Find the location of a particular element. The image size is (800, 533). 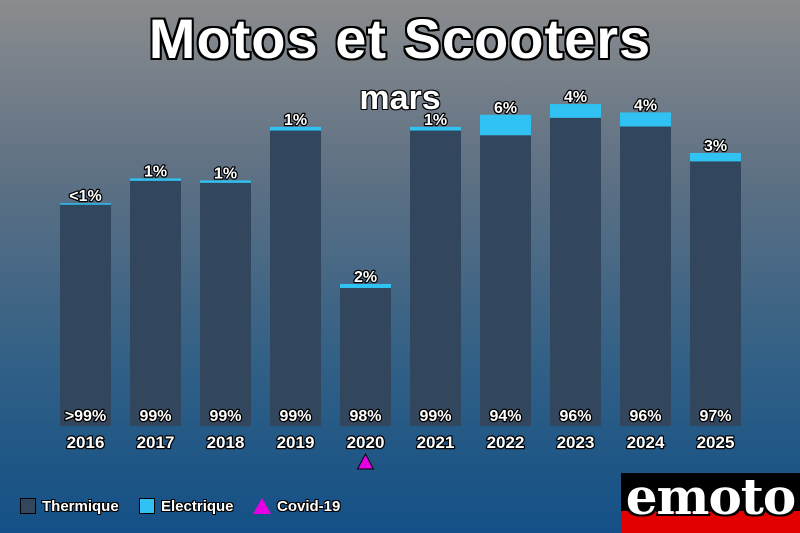

legend-swatch-thermique is located at coordinates (28, 506).